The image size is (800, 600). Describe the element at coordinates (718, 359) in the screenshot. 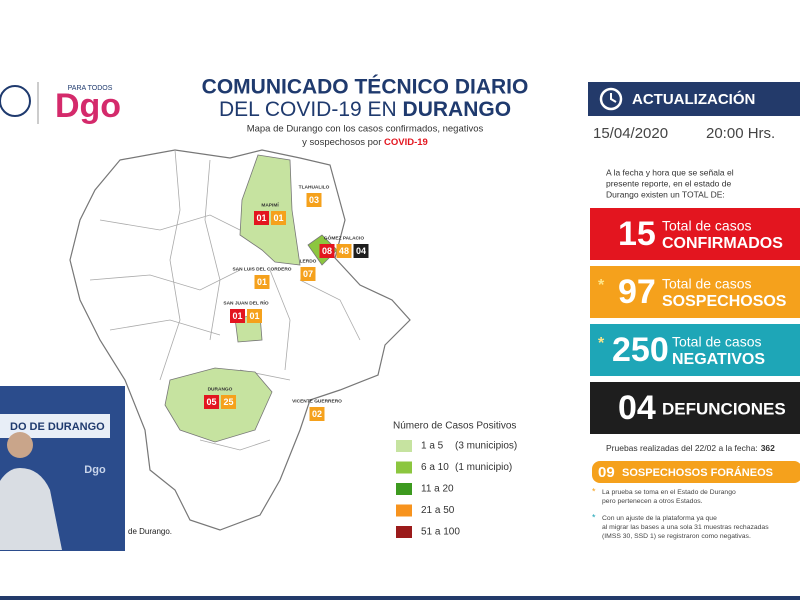

I see `stat-line2: NEGATIVOS` at that location.